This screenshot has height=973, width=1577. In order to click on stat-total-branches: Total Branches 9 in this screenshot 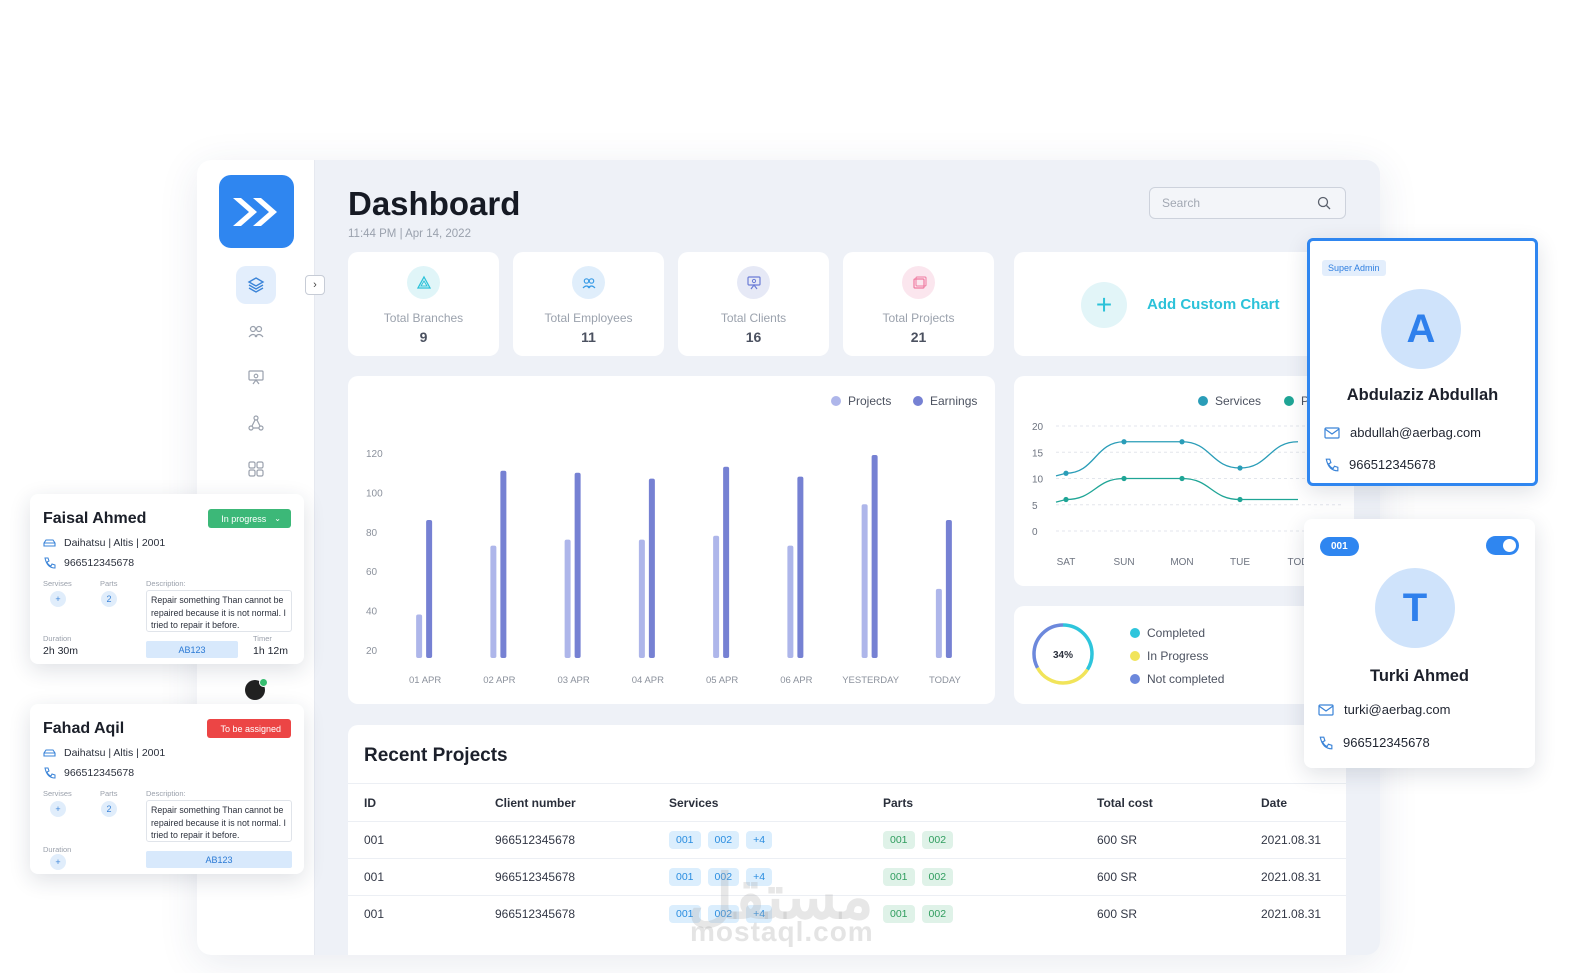, I will do `click(423, 304)`.